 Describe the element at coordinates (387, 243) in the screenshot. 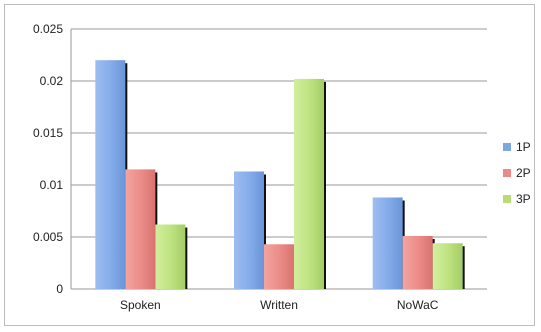

I see `bar-1p-nowac` at that location.